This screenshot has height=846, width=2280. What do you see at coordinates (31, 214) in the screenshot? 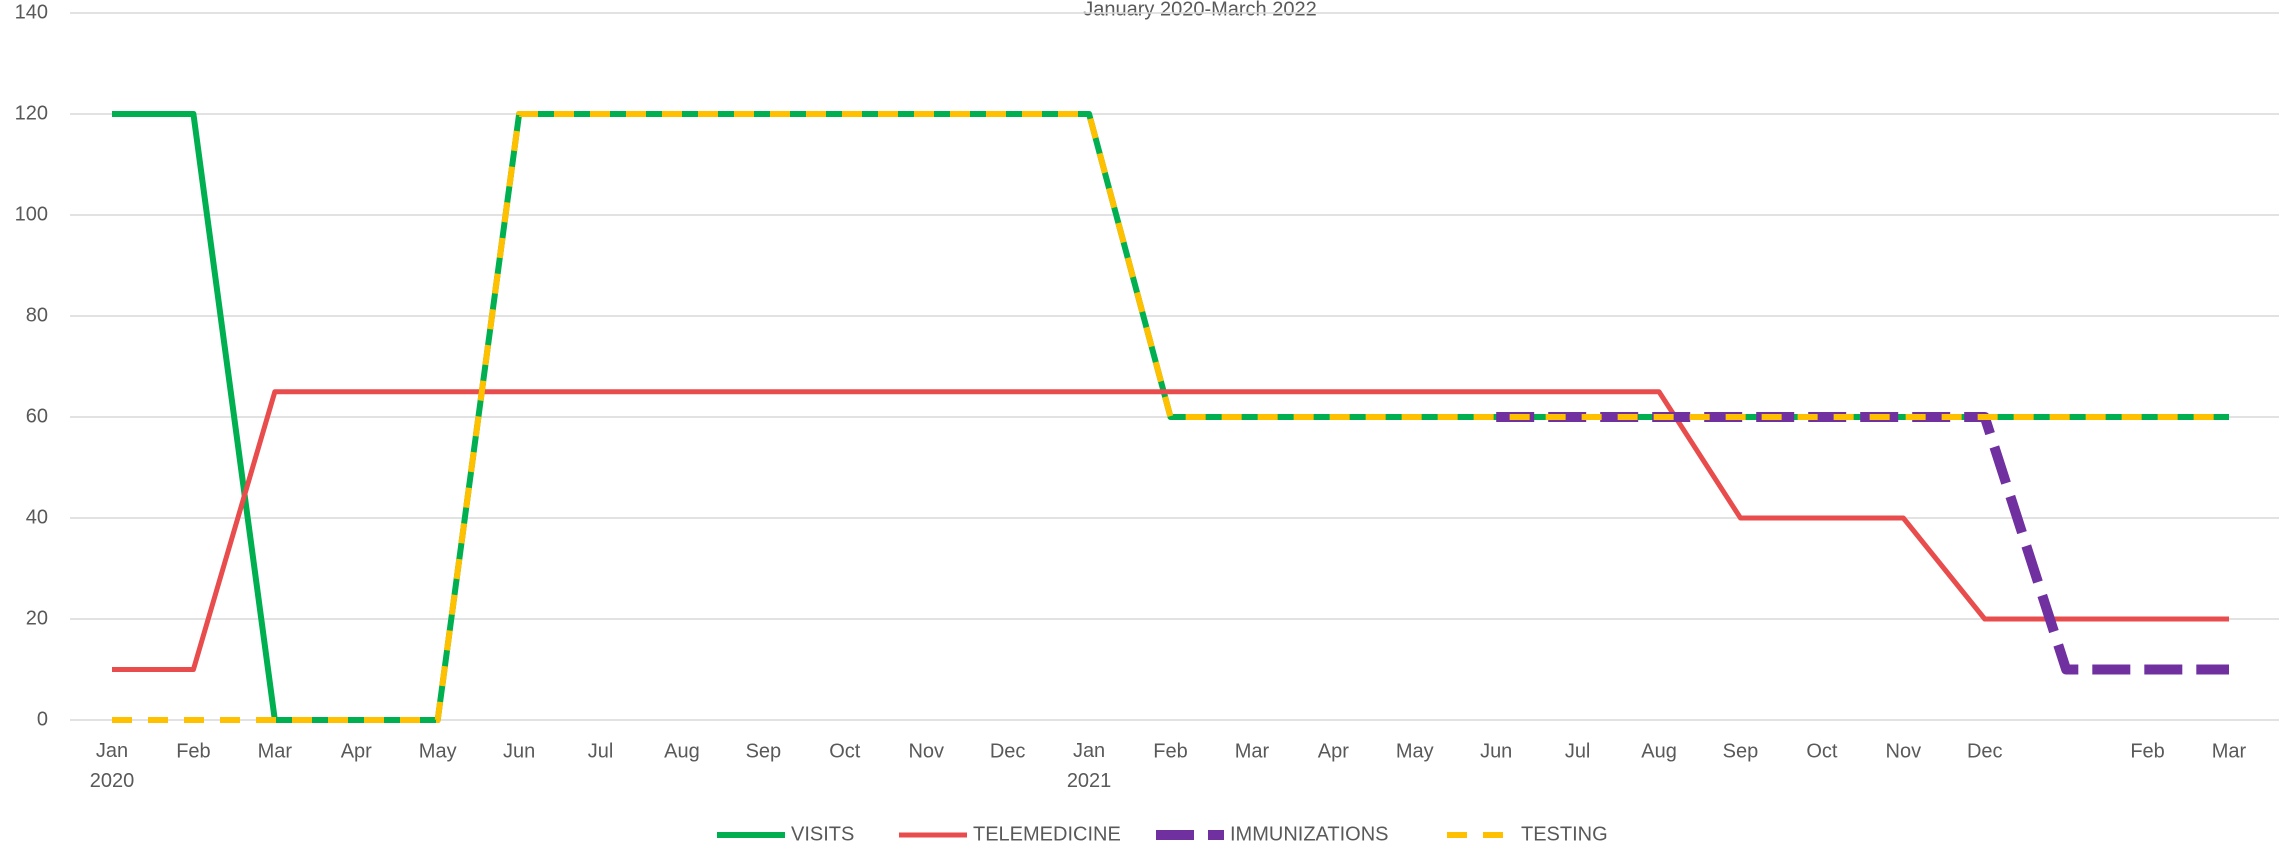
I see `y-tick-label: 100` at bounding box center [31, 214].